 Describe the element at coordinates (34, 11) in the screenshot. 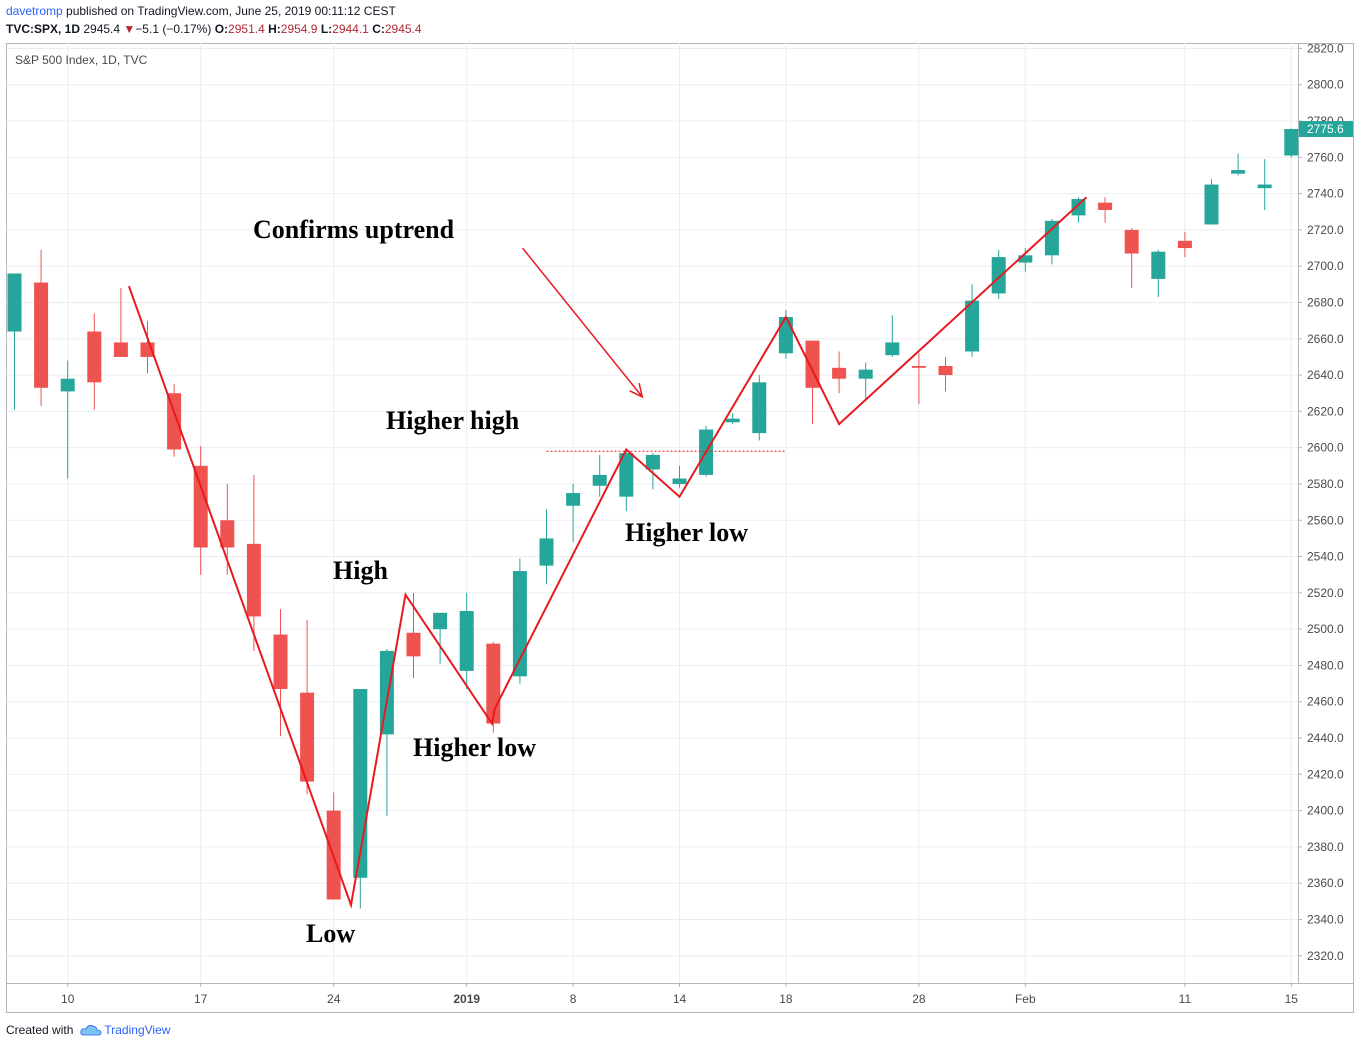

I see `author-link: davetromp` at that location.